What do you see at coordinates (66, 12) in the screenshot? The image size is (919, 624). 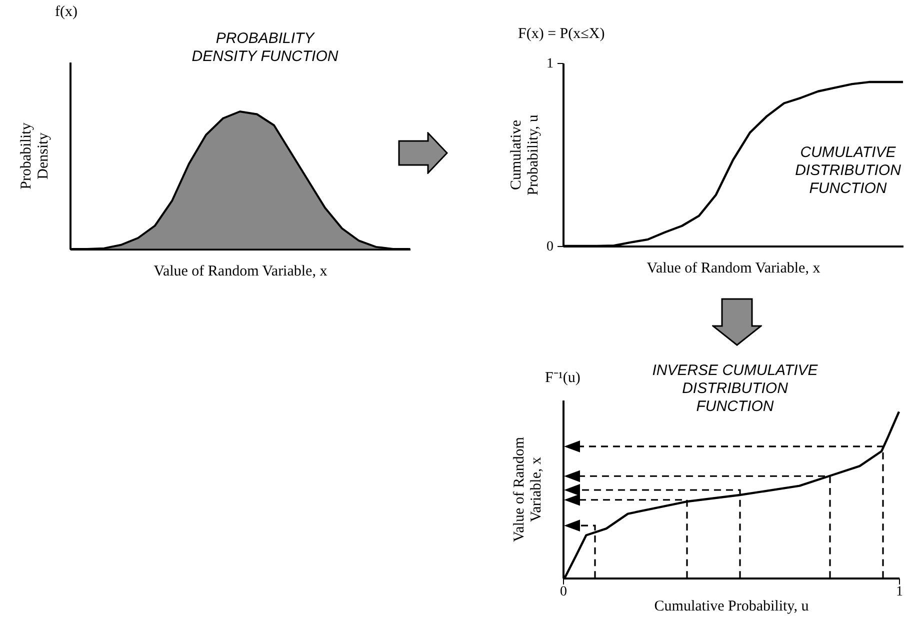 I see `text: f(x)` at bounding box center [66, 12].